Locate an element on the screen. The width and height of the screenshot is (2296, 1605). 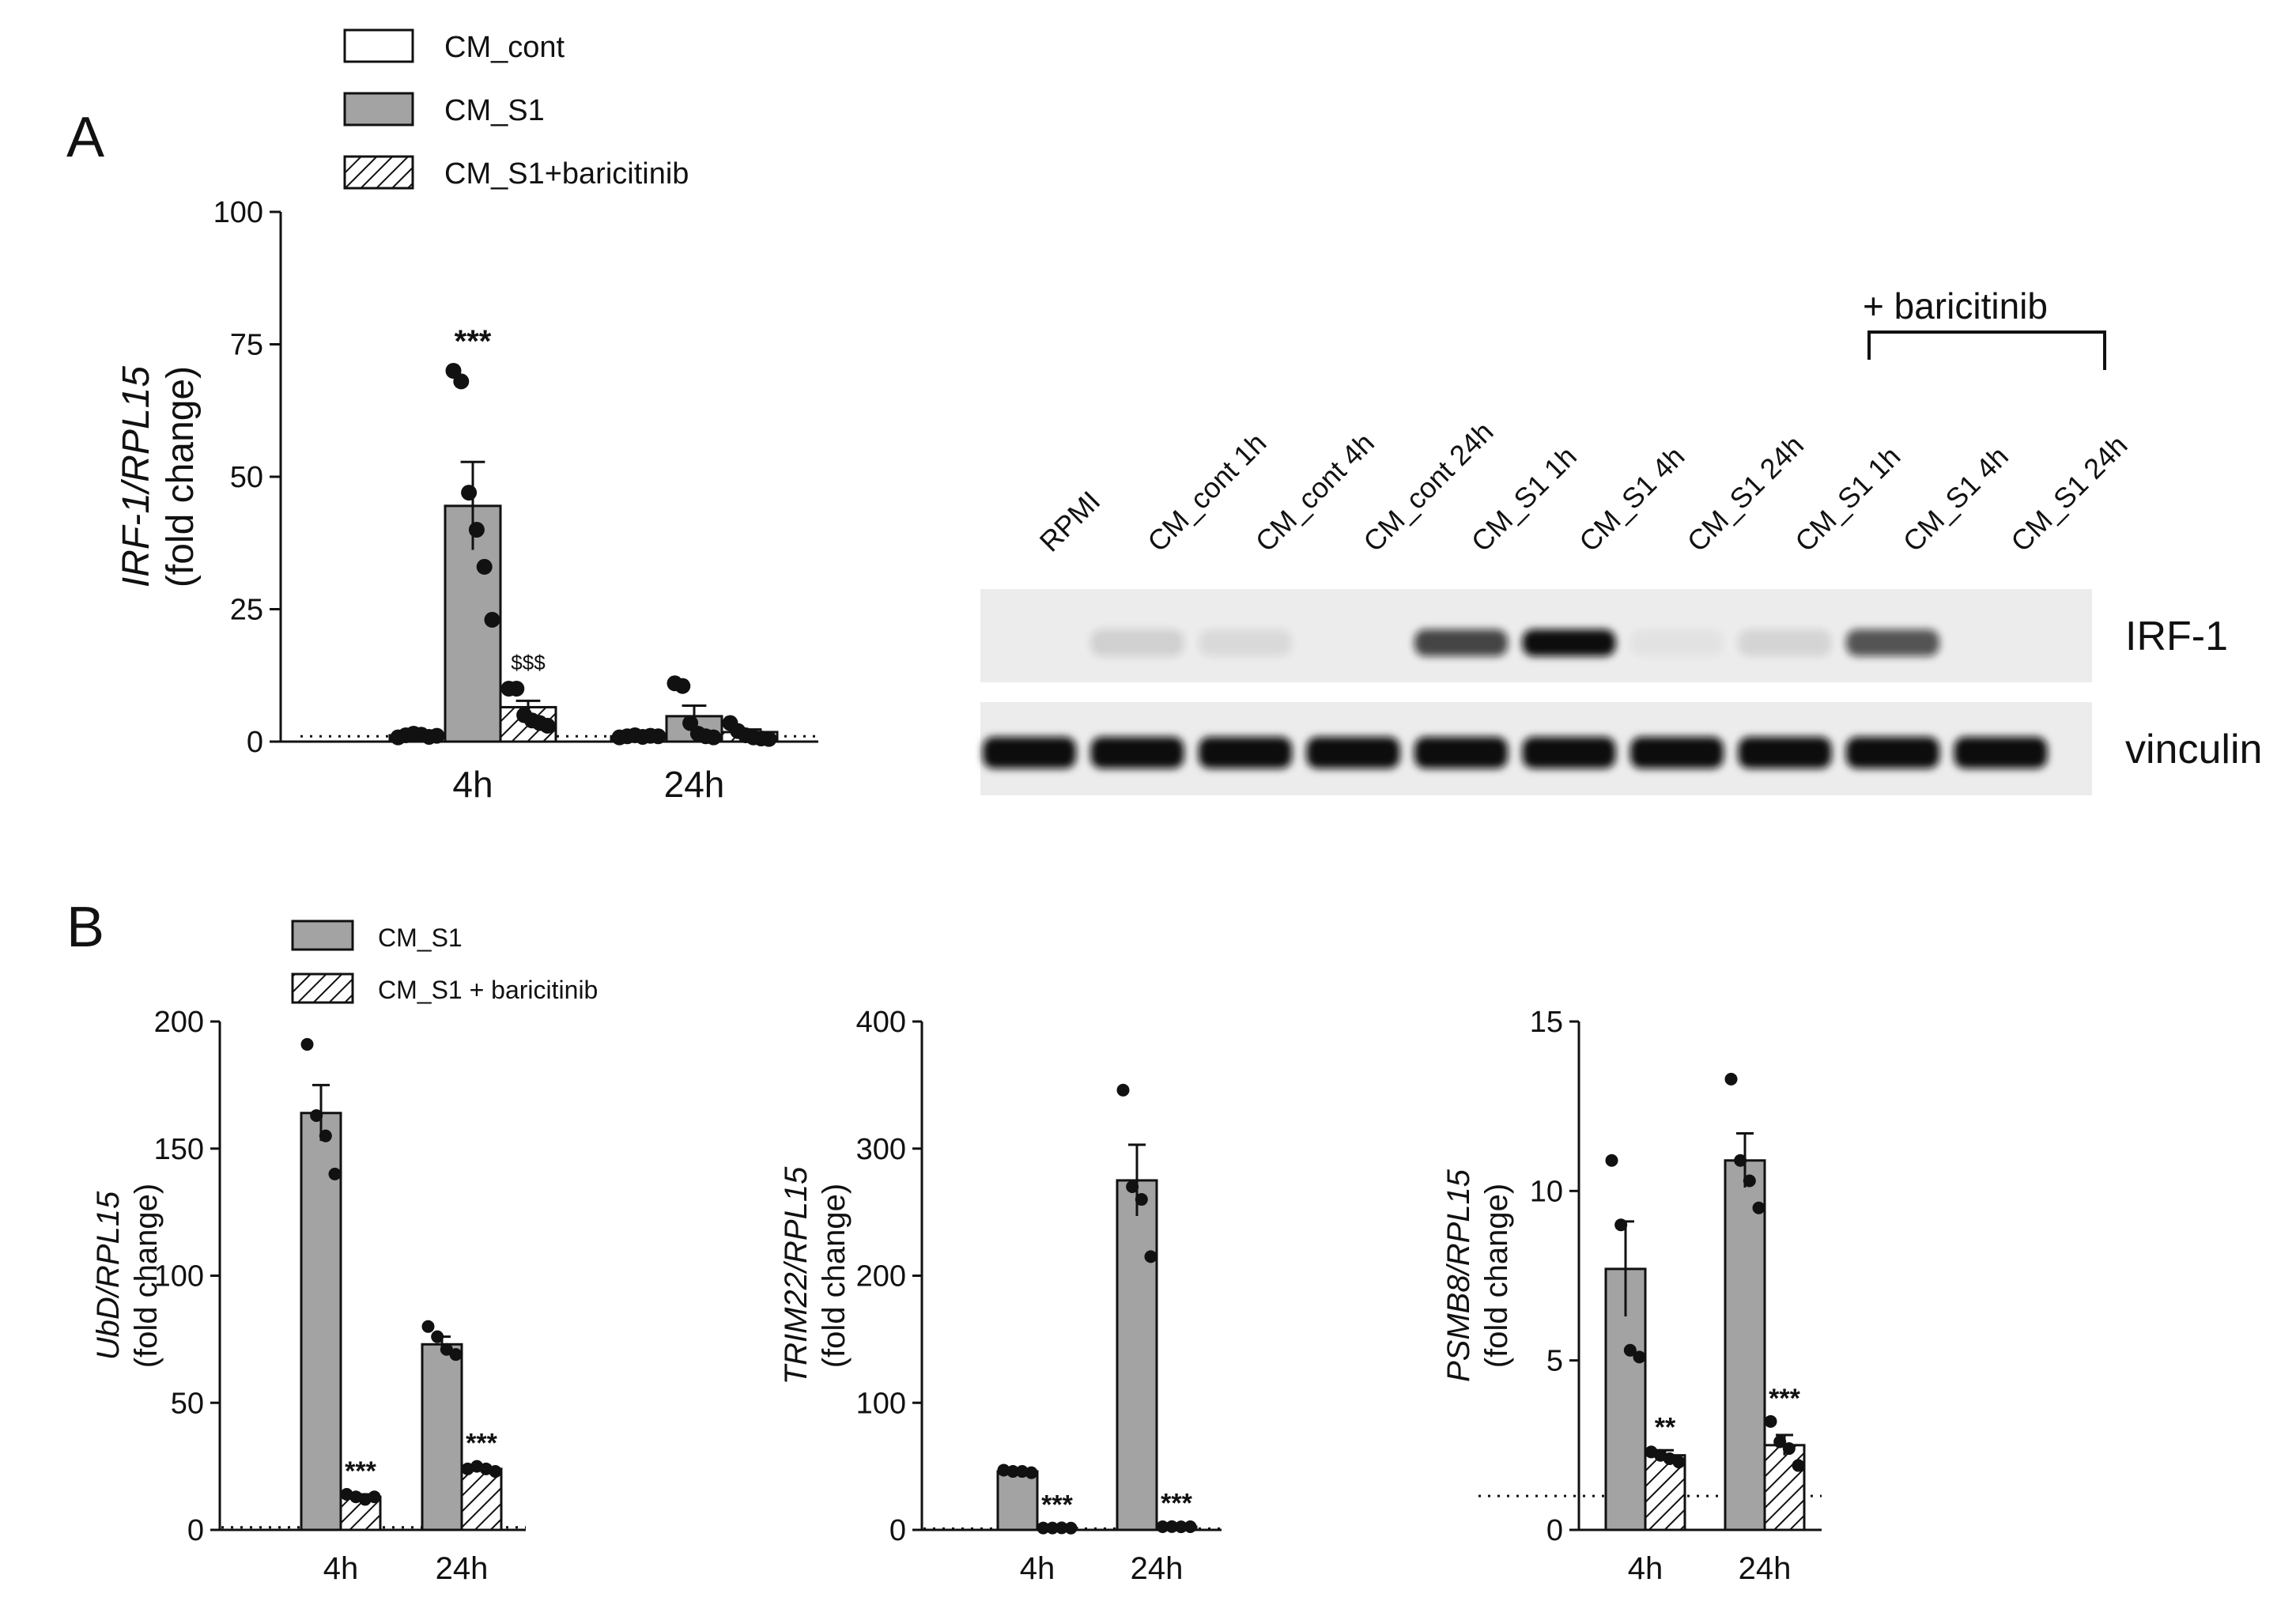
lane-label-10: CM_S1 24h is located at coordinates (2068, 493).